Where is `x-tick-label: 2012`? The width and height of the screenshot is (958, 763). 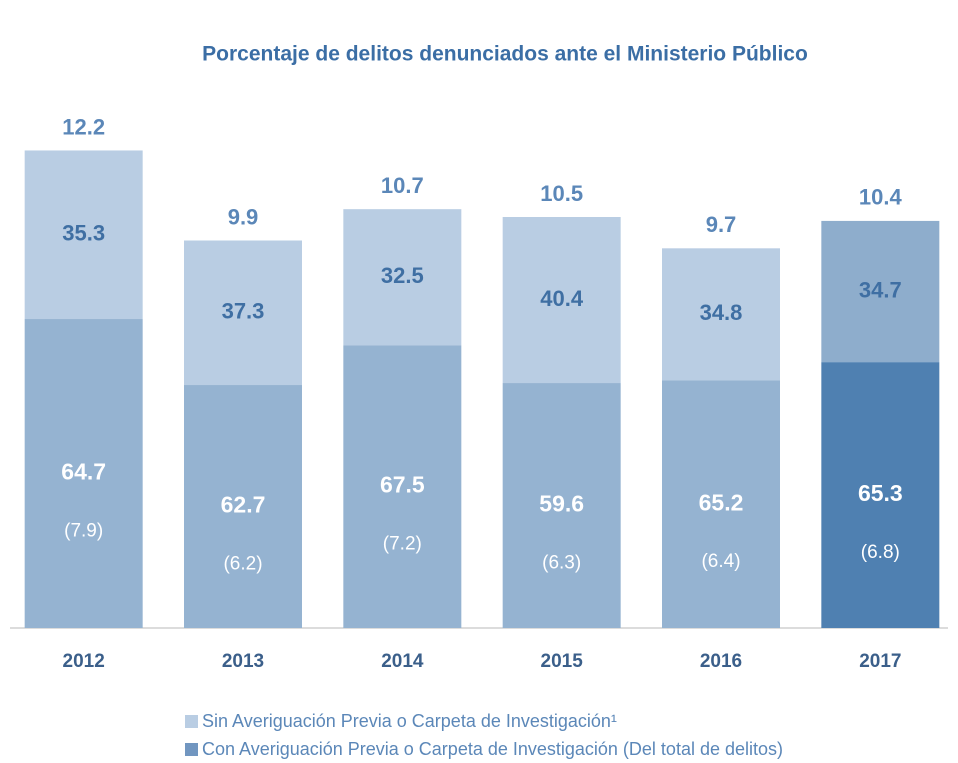
x-tick-label: 2012 is located at coordinates (84, 661).